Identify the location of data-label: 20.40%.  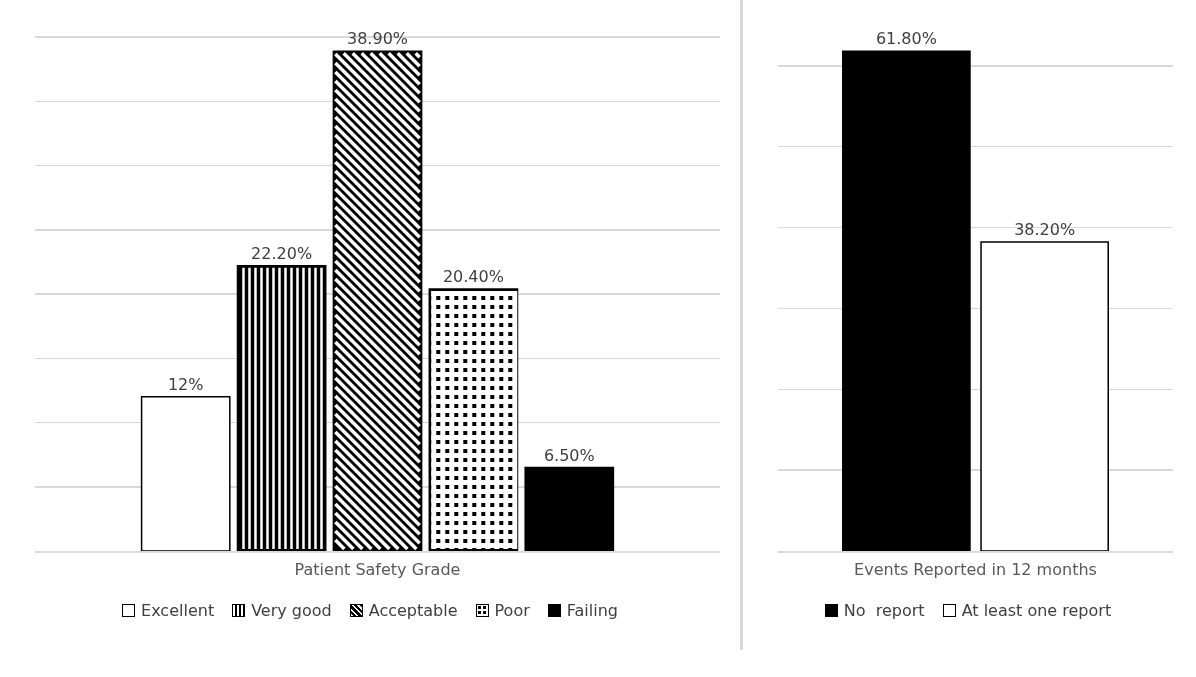
(473, 276).